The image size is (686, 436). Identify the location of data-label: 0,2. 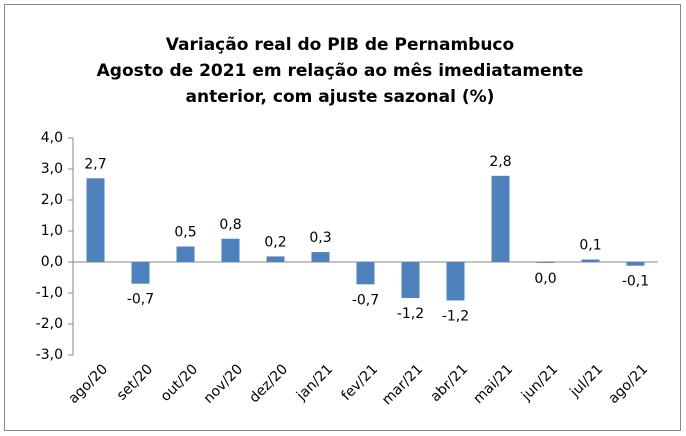
(275, 242).